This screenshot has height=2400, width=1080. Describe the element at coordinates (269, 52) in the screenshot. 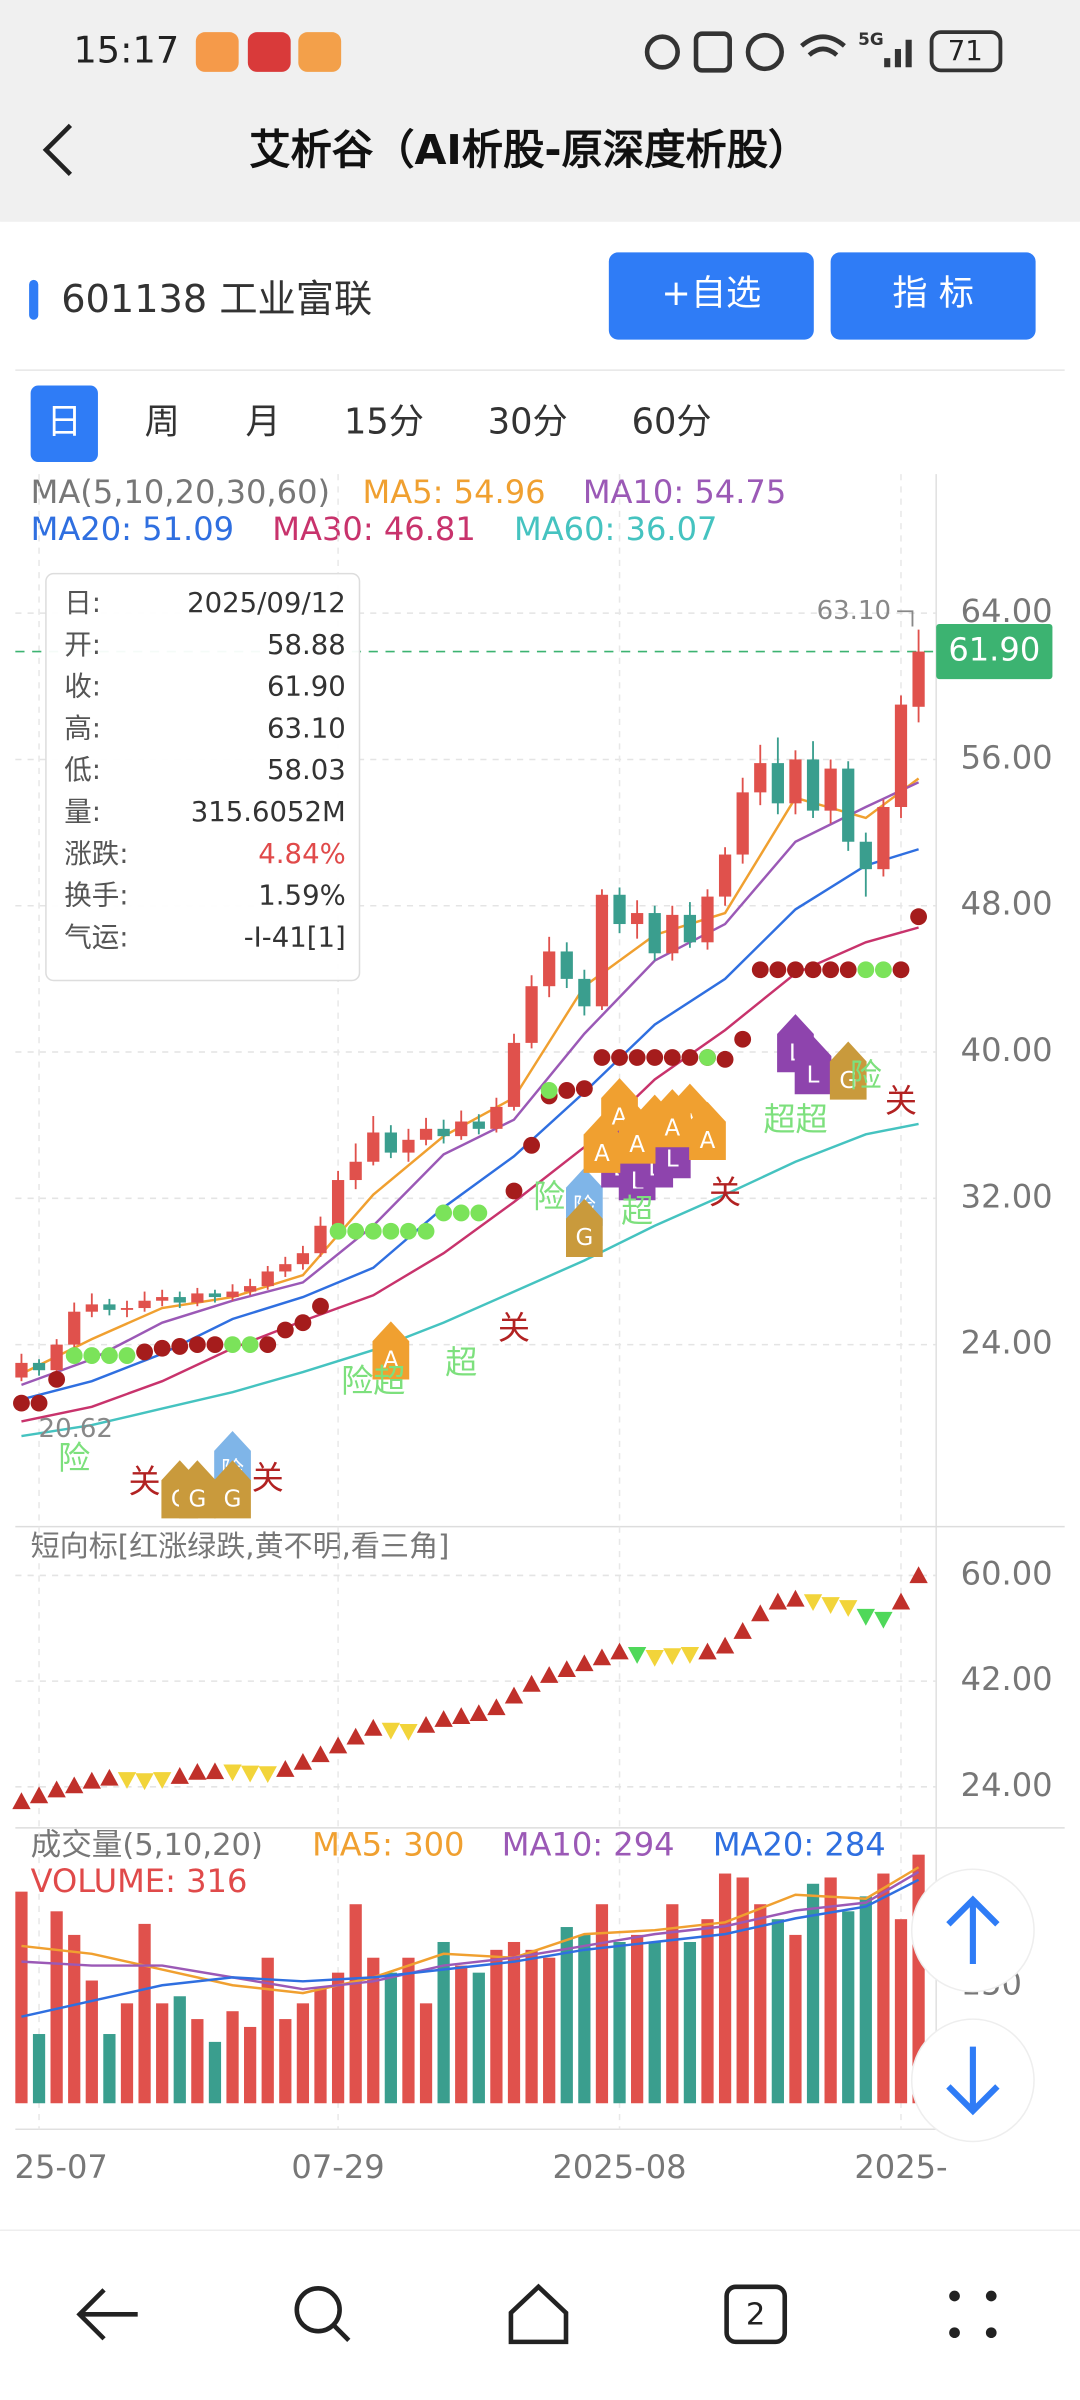

I see `app-icon` at that location.